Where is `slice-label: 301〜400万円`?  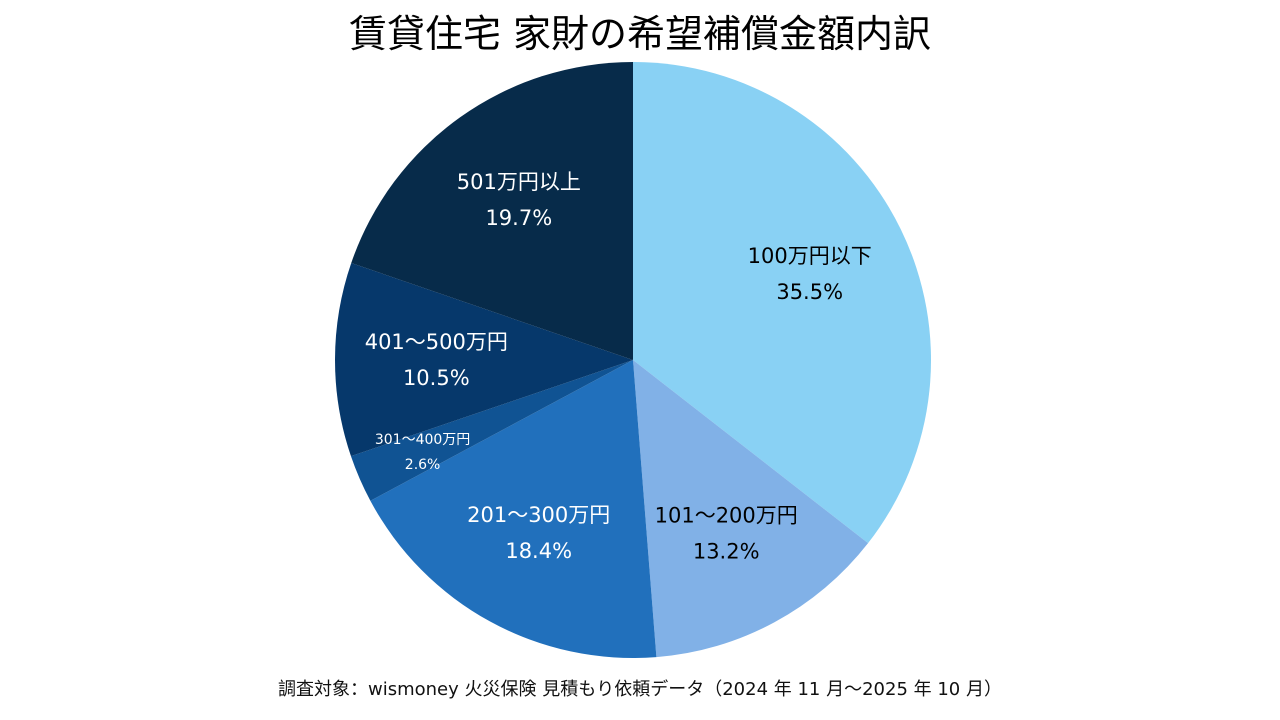
slice-label: 301〜400万円 is located at coordinates (422, 440).